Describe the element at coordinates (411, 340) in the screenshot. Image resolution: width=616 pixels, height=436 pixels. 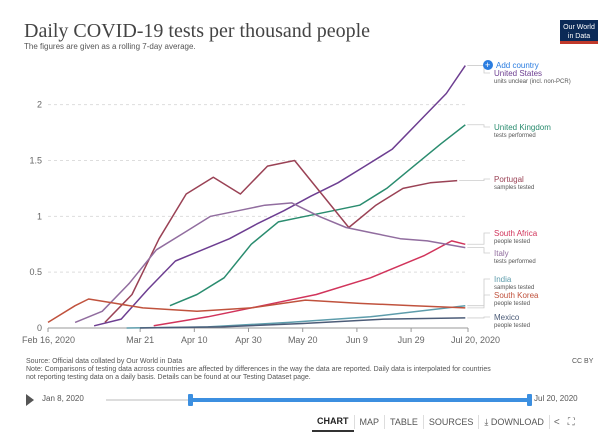
I see `x-tick-label: Jun 29` at that location.